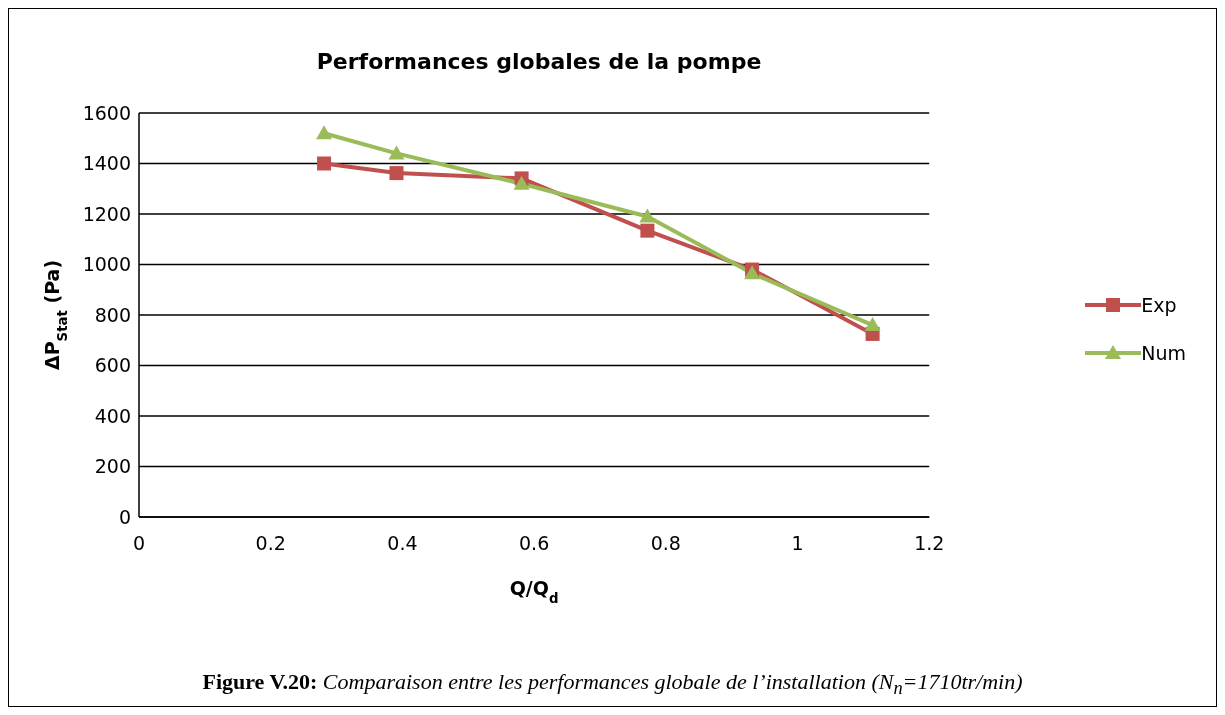 This screenshot has width=1225, height=715. Describe the element at coordinates (112, 365) in the screenshot. I see `y-tick-label: 600` at that location.